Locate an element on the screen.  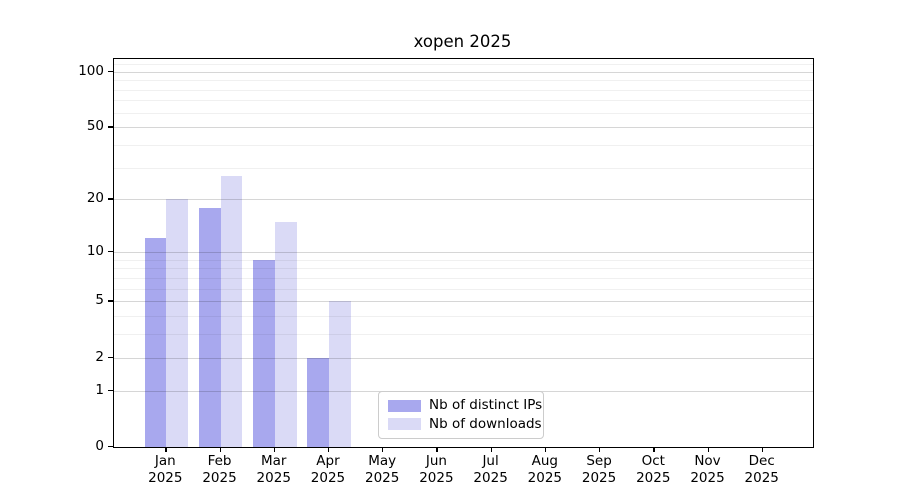
bar-nb-of-downloads-feb is located at coordinates (231, 311).